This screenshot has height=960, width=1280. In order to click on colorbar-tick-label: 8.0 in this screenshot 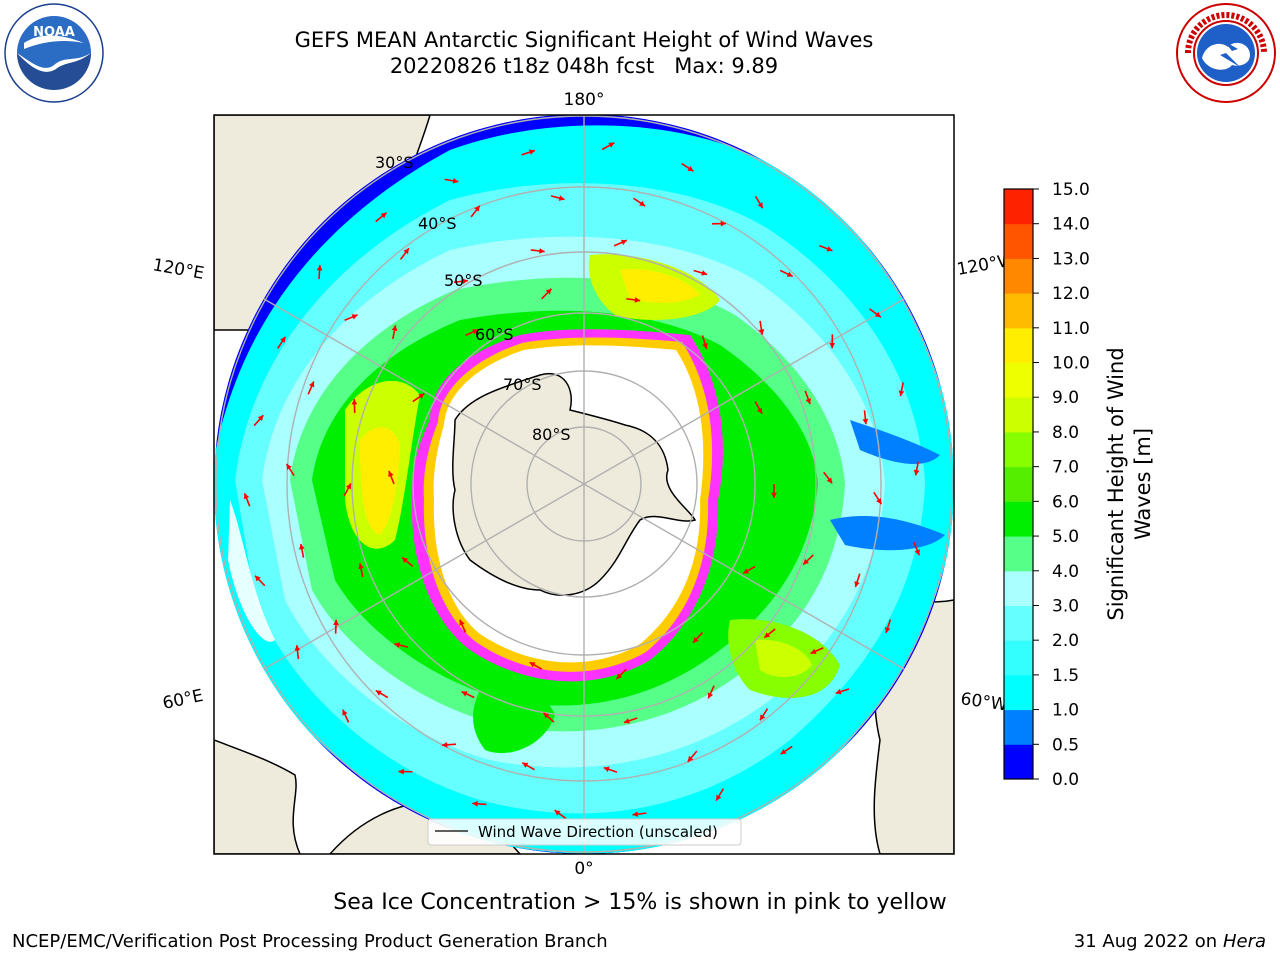, I will do `click(1065, 433)`.